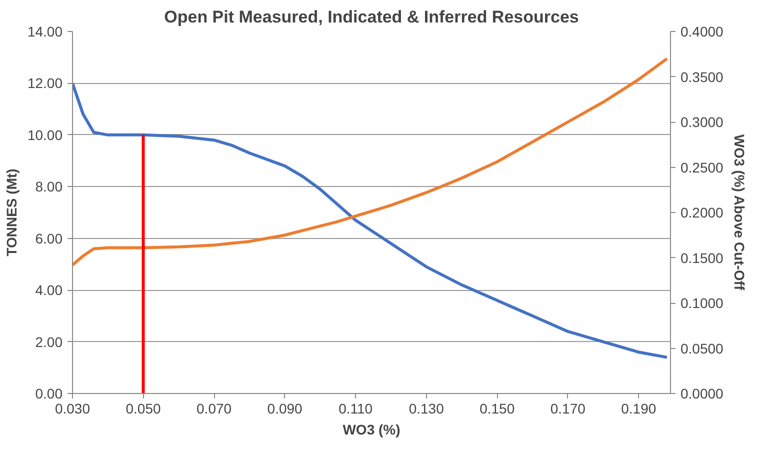 The image size is (758, 459). What do you see at coordinates (702, 212) in the screenshot?
I see `y2-tick-label: 0.2000` at bounding box center [702, 212].